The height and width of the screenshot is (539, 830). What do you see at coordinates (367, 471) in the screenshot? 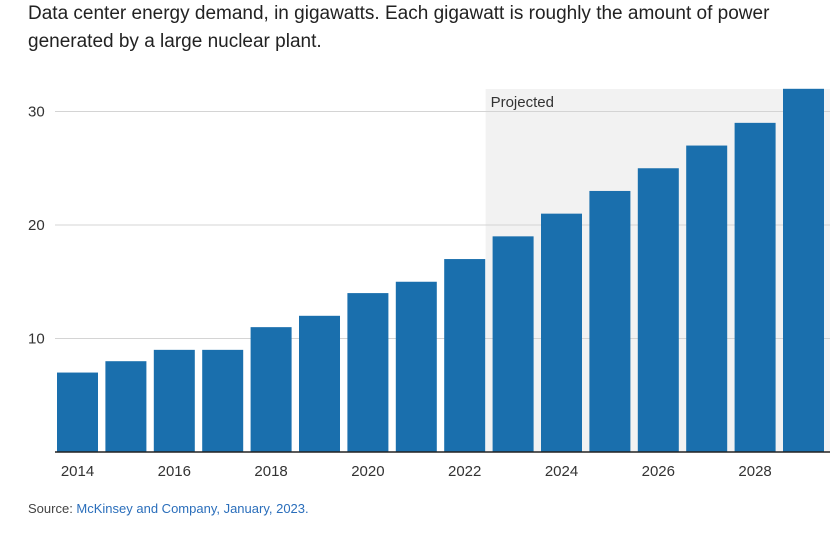
I see `x-tick-label-2020: 2020` at bounding box center [367, 471].